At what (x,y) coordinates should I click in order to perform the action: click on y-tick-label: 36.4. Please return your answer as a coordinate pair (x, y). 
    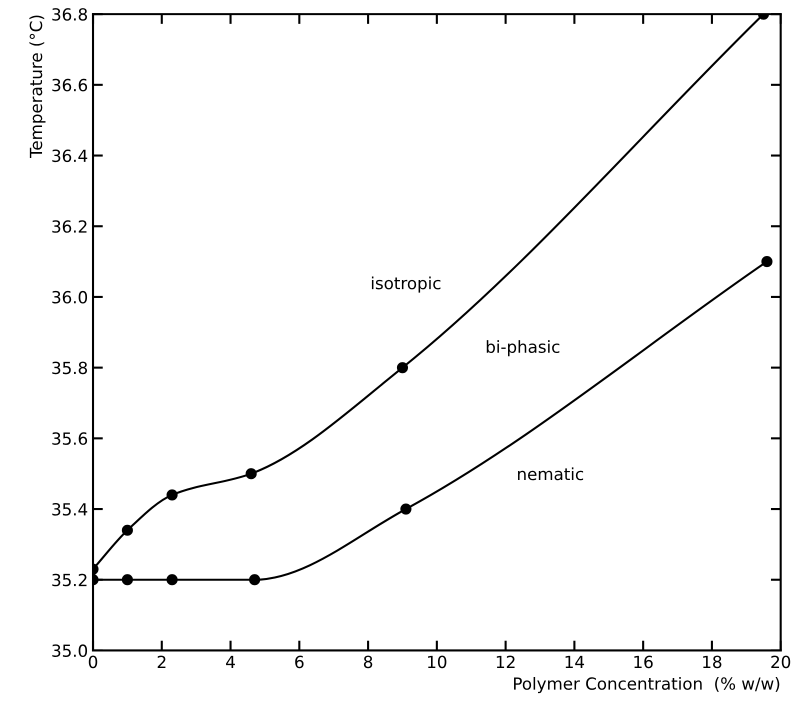
    Looking at the image, I should click on (70, 156).